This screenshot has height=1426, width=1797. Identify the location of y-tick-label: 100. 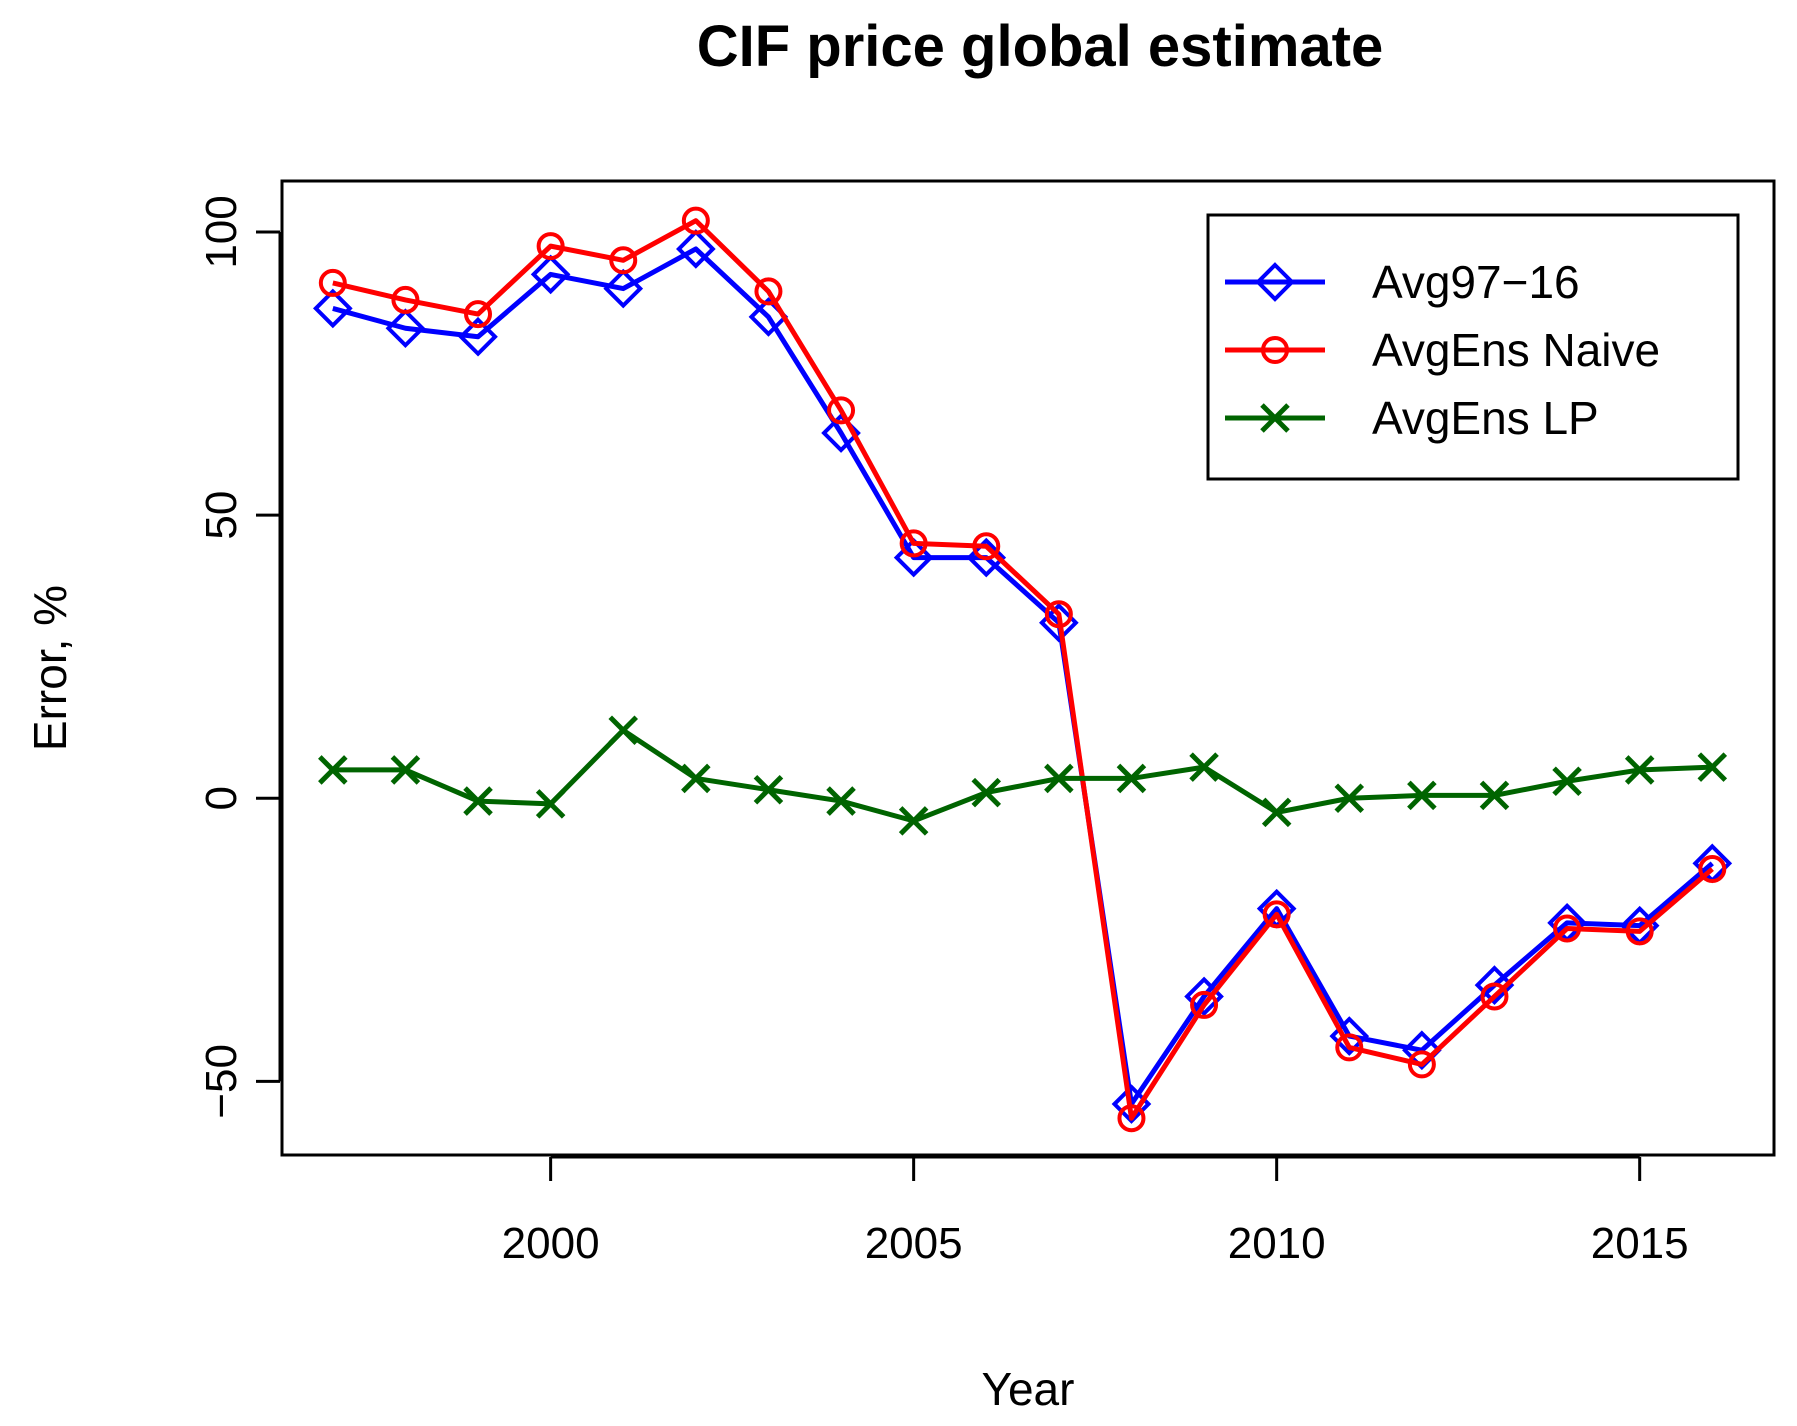
(221, 231).